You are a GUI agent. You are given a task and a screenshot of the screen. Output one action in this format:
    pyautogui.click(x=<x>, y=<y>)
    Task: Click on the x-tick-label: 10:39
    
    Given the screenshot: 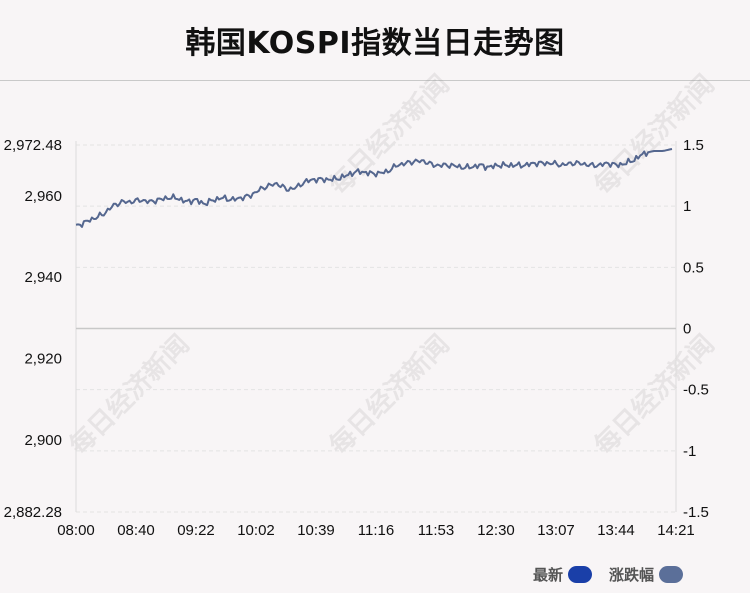 What is the action you would take?
    pyautogui.click(x=316, y=530)
    